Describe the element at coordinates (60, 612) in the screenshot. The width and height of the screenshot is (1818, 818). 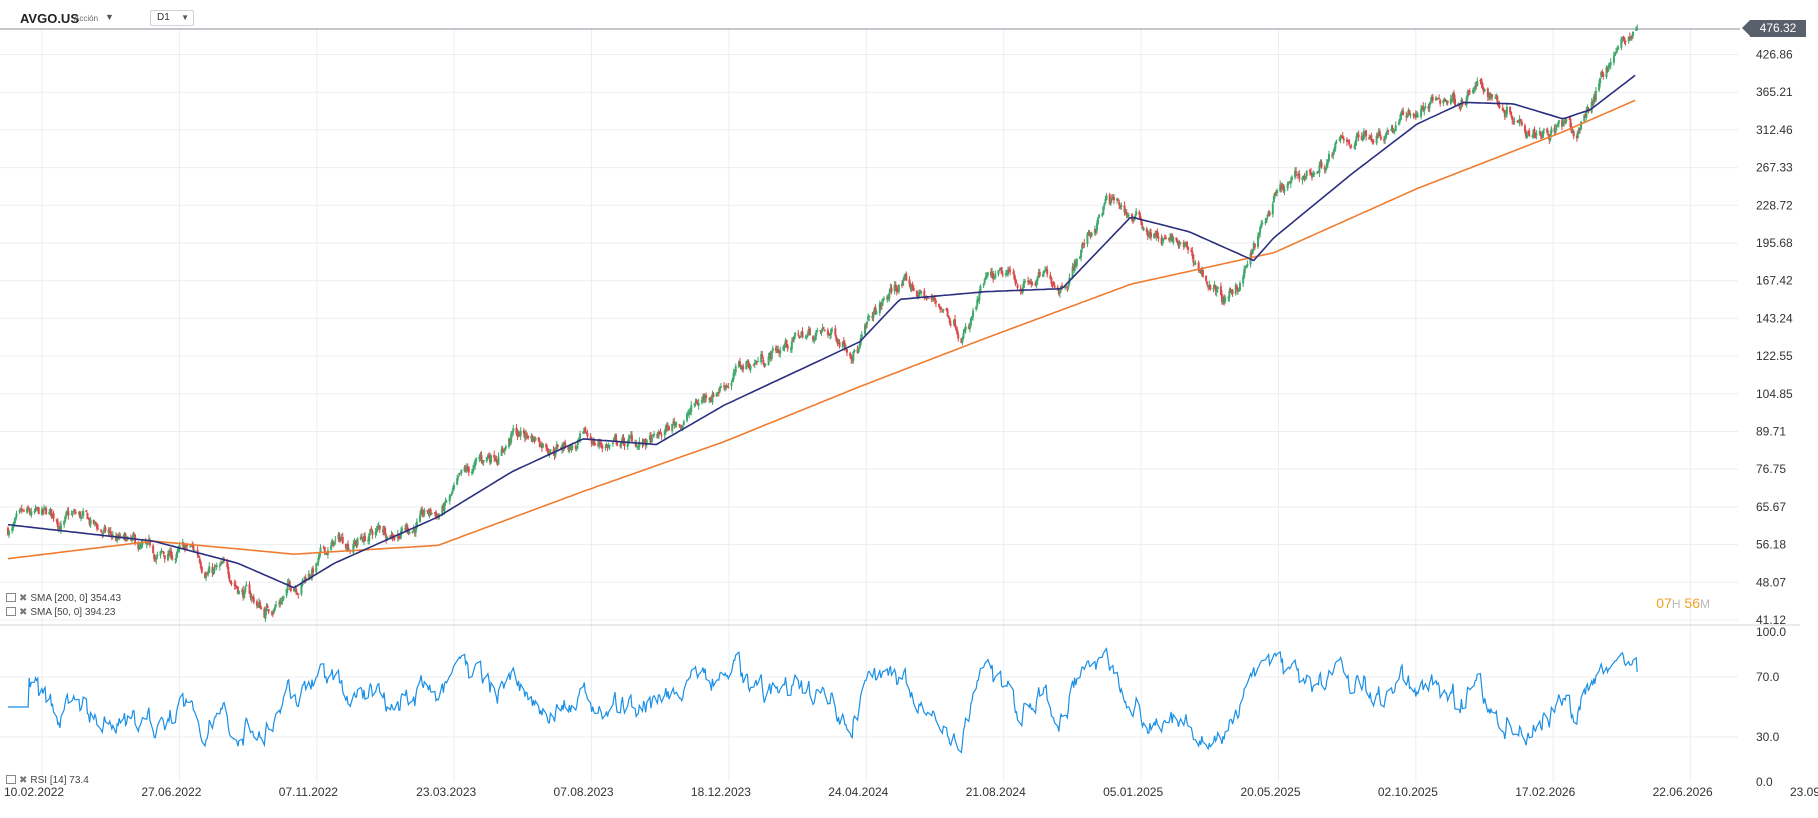
I see `legend-sma50: ✖ SMA [50, 0] 394.23` at that location.